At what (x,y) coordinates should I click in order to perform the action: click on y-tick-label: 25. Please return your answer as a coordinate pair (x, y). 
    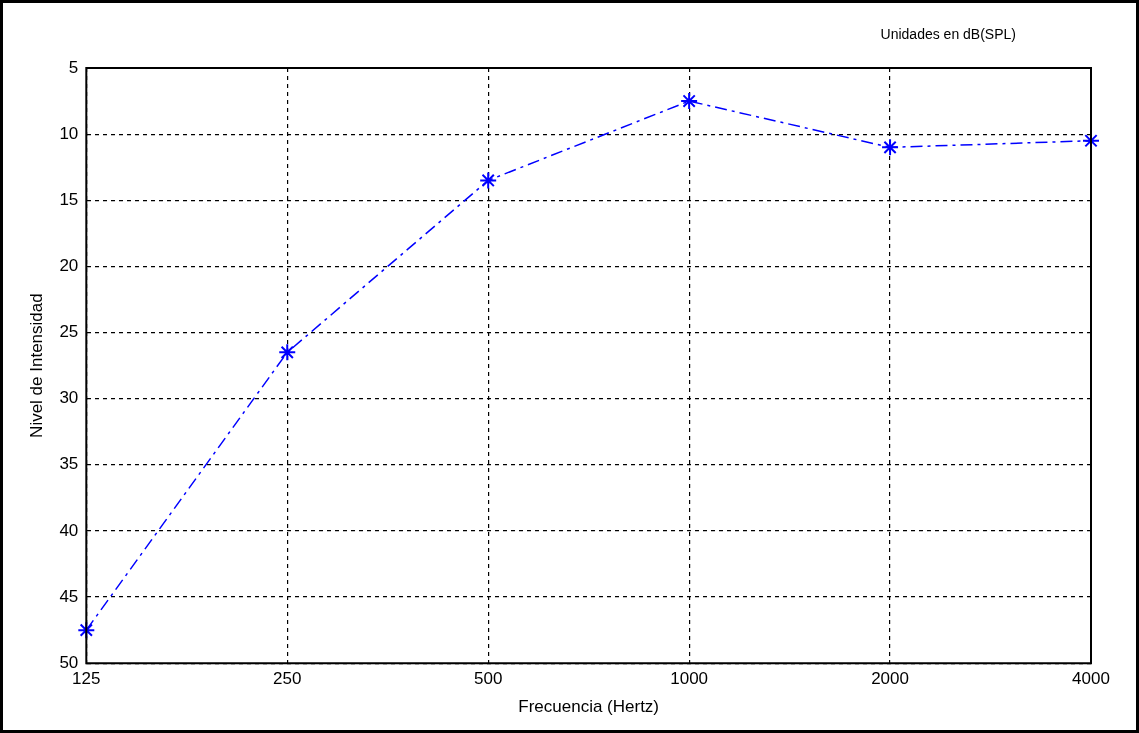
    Looking at the image, I should click on (69, 332).